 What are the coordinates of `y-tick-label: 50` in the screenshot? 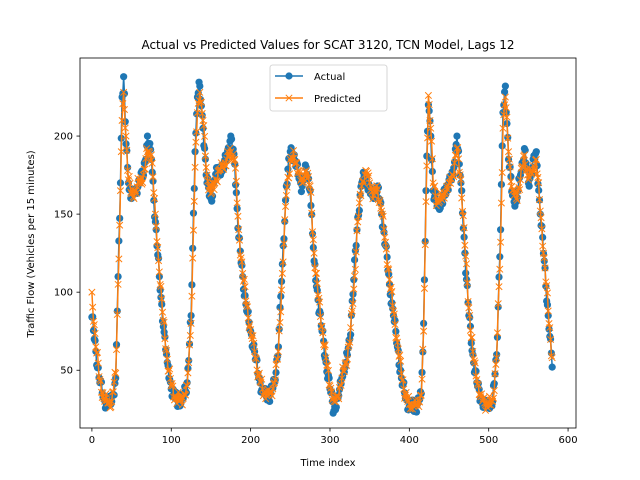 It's located at (66, 371).